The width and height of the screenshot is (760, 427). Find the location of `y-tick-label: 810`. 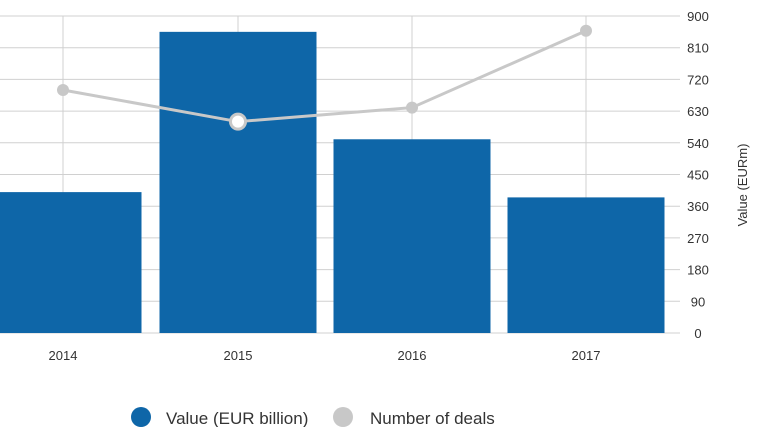

y-tick-label: 810 is located at coordinates (698, 48).